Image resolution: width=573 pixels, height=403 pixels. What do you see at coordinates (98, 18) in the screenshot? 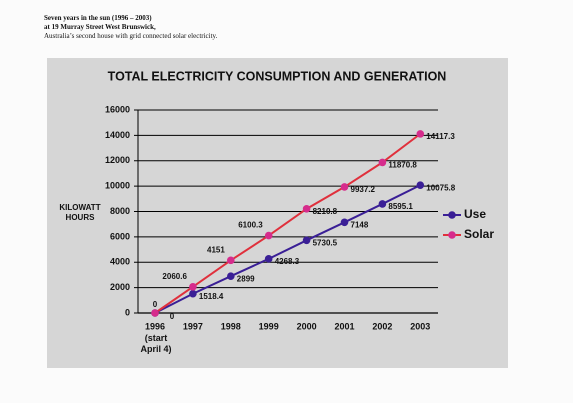
I see `header-title: Seven years in the sun (1996 – 2003)` at bounding box center [98, 18].